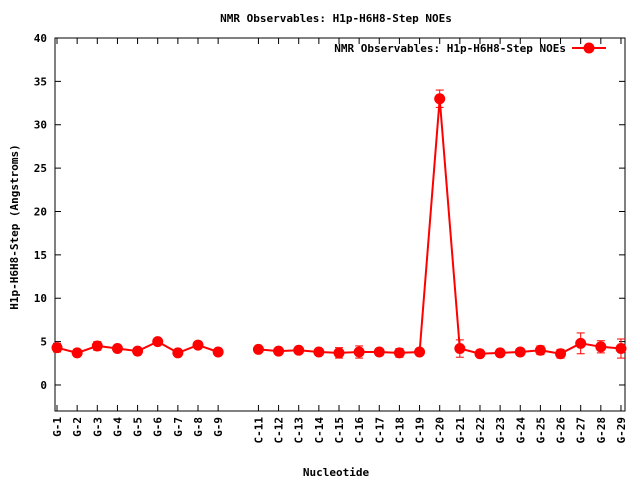  Describe the element at coordinates (399, 430) in the screenshot. I see `x-tick-label: C-18` at that location.